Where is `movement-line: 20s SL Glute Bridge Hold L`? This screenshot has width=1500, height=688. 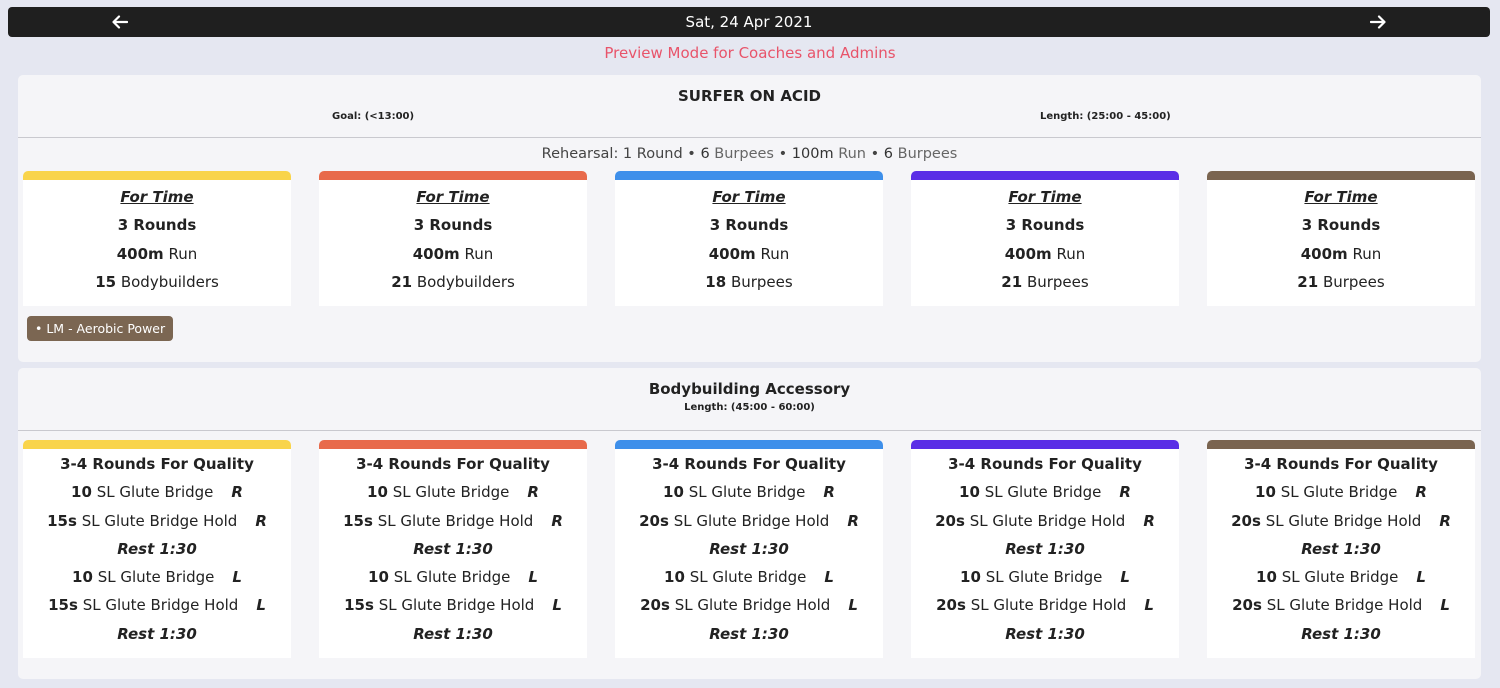
movement-line: 20s SL Glute Bridge Hold L is located at coordinates (1341, 605).